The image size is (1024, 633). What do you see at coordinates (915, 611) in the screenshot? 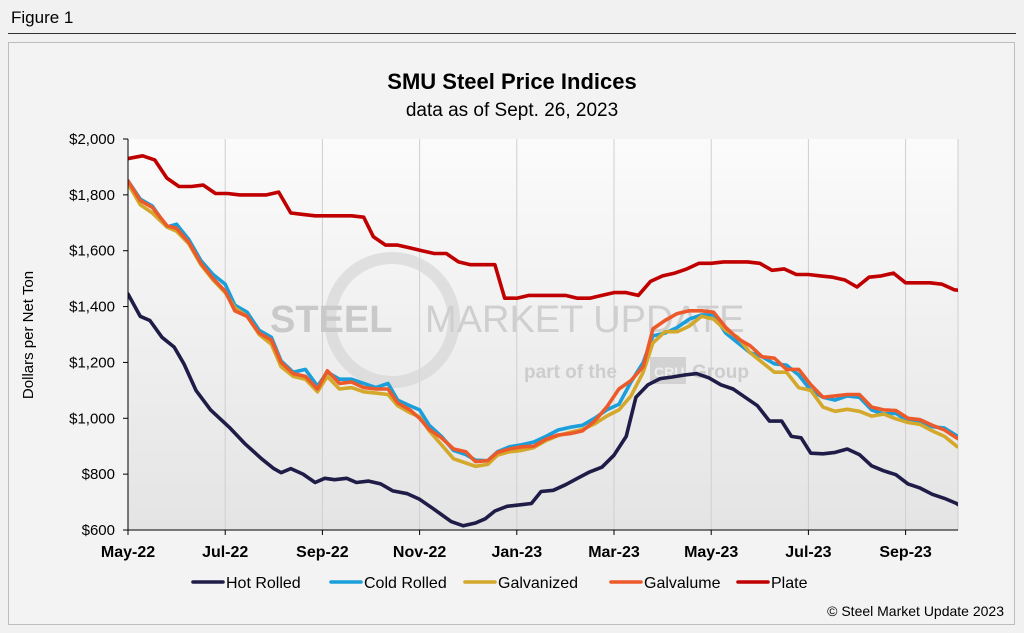
I see `credit: © Steel Market Update 2023` at bounding box center [915, 611].